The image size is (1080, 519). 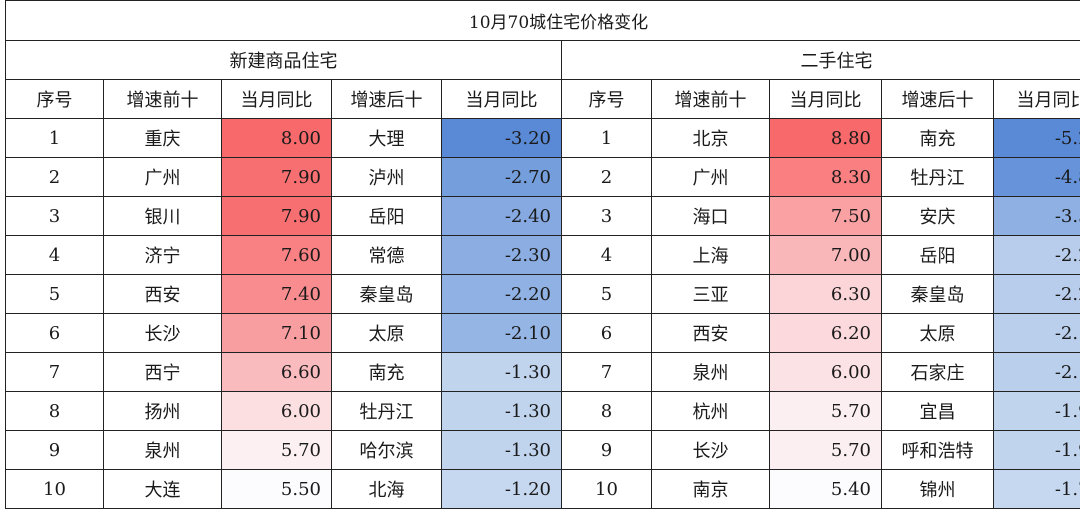 What do you see at coordinates (710, 255) in the screenshot?
I see `used-top-city-cell: 上海` at bounding box center [710, 255].